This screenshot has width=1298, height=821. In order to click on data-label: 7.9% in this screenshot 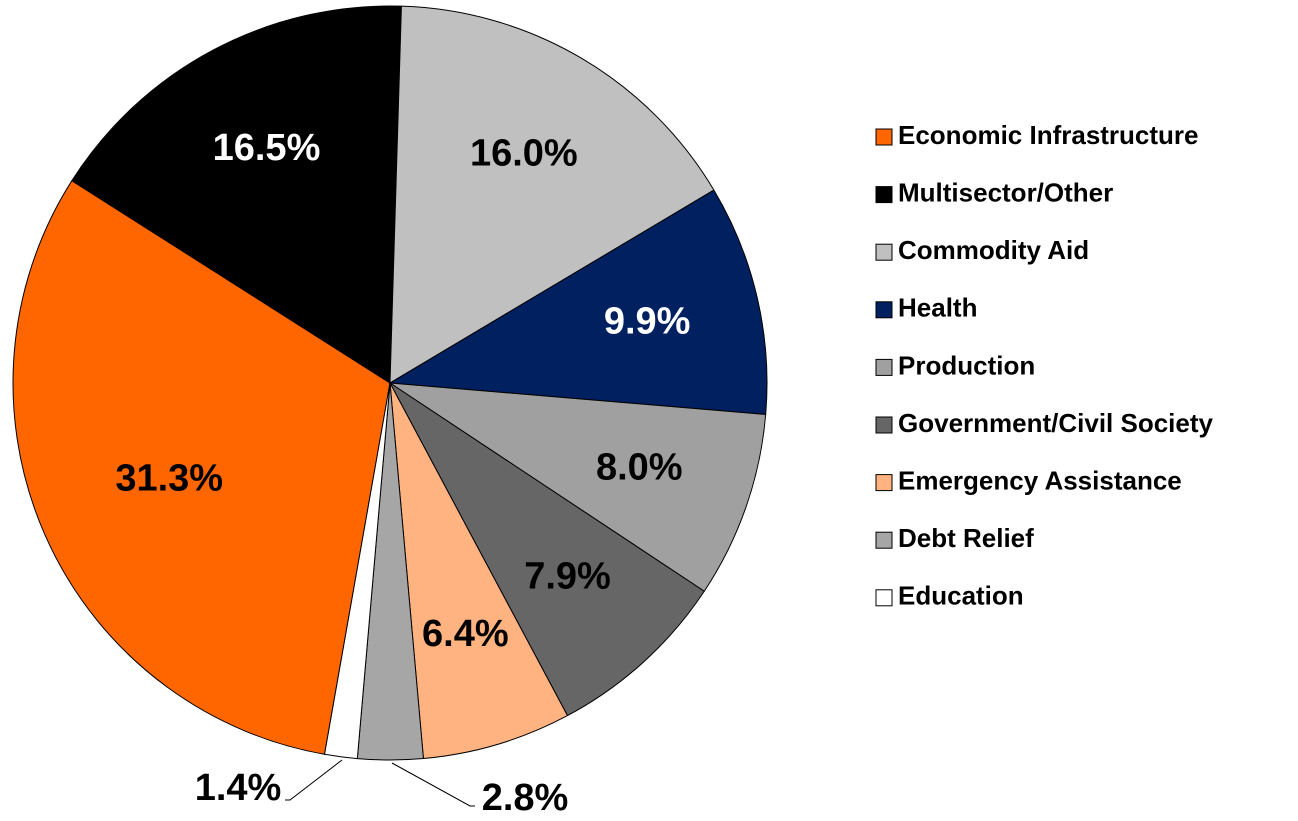, I will do `click(567, 576)`.